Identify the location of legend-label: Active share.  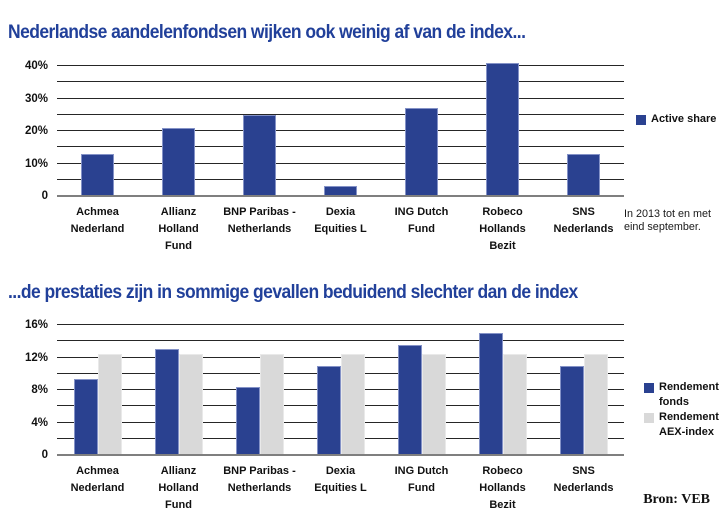
(684, 119).